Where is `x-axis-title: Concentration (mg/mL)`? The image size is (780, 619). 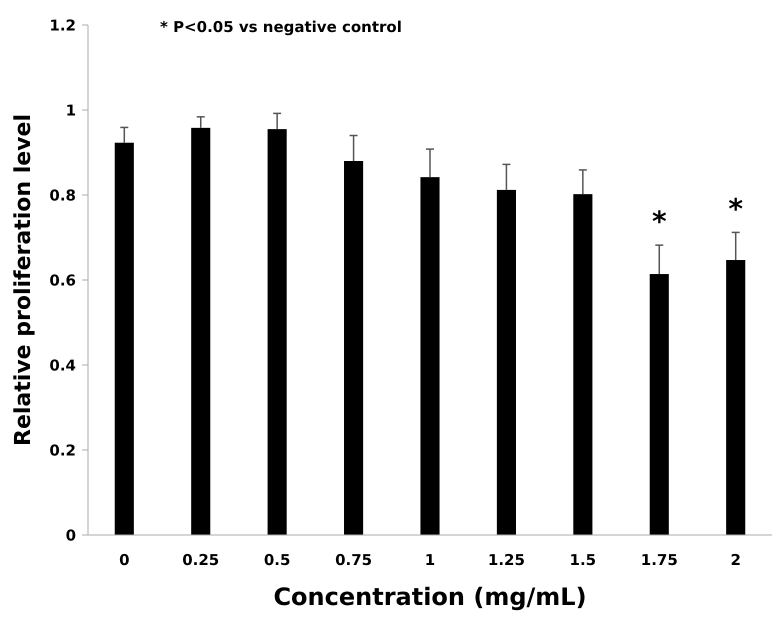 x-axis-title: Concentration (mg/mL) is located at coordinates (430, 597).